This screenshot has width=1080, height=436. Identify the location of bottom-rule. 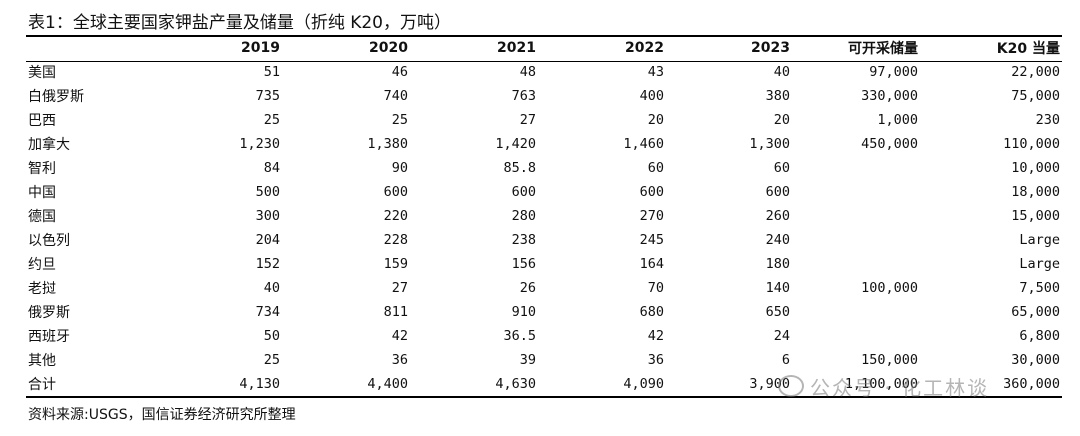
(544, 397).